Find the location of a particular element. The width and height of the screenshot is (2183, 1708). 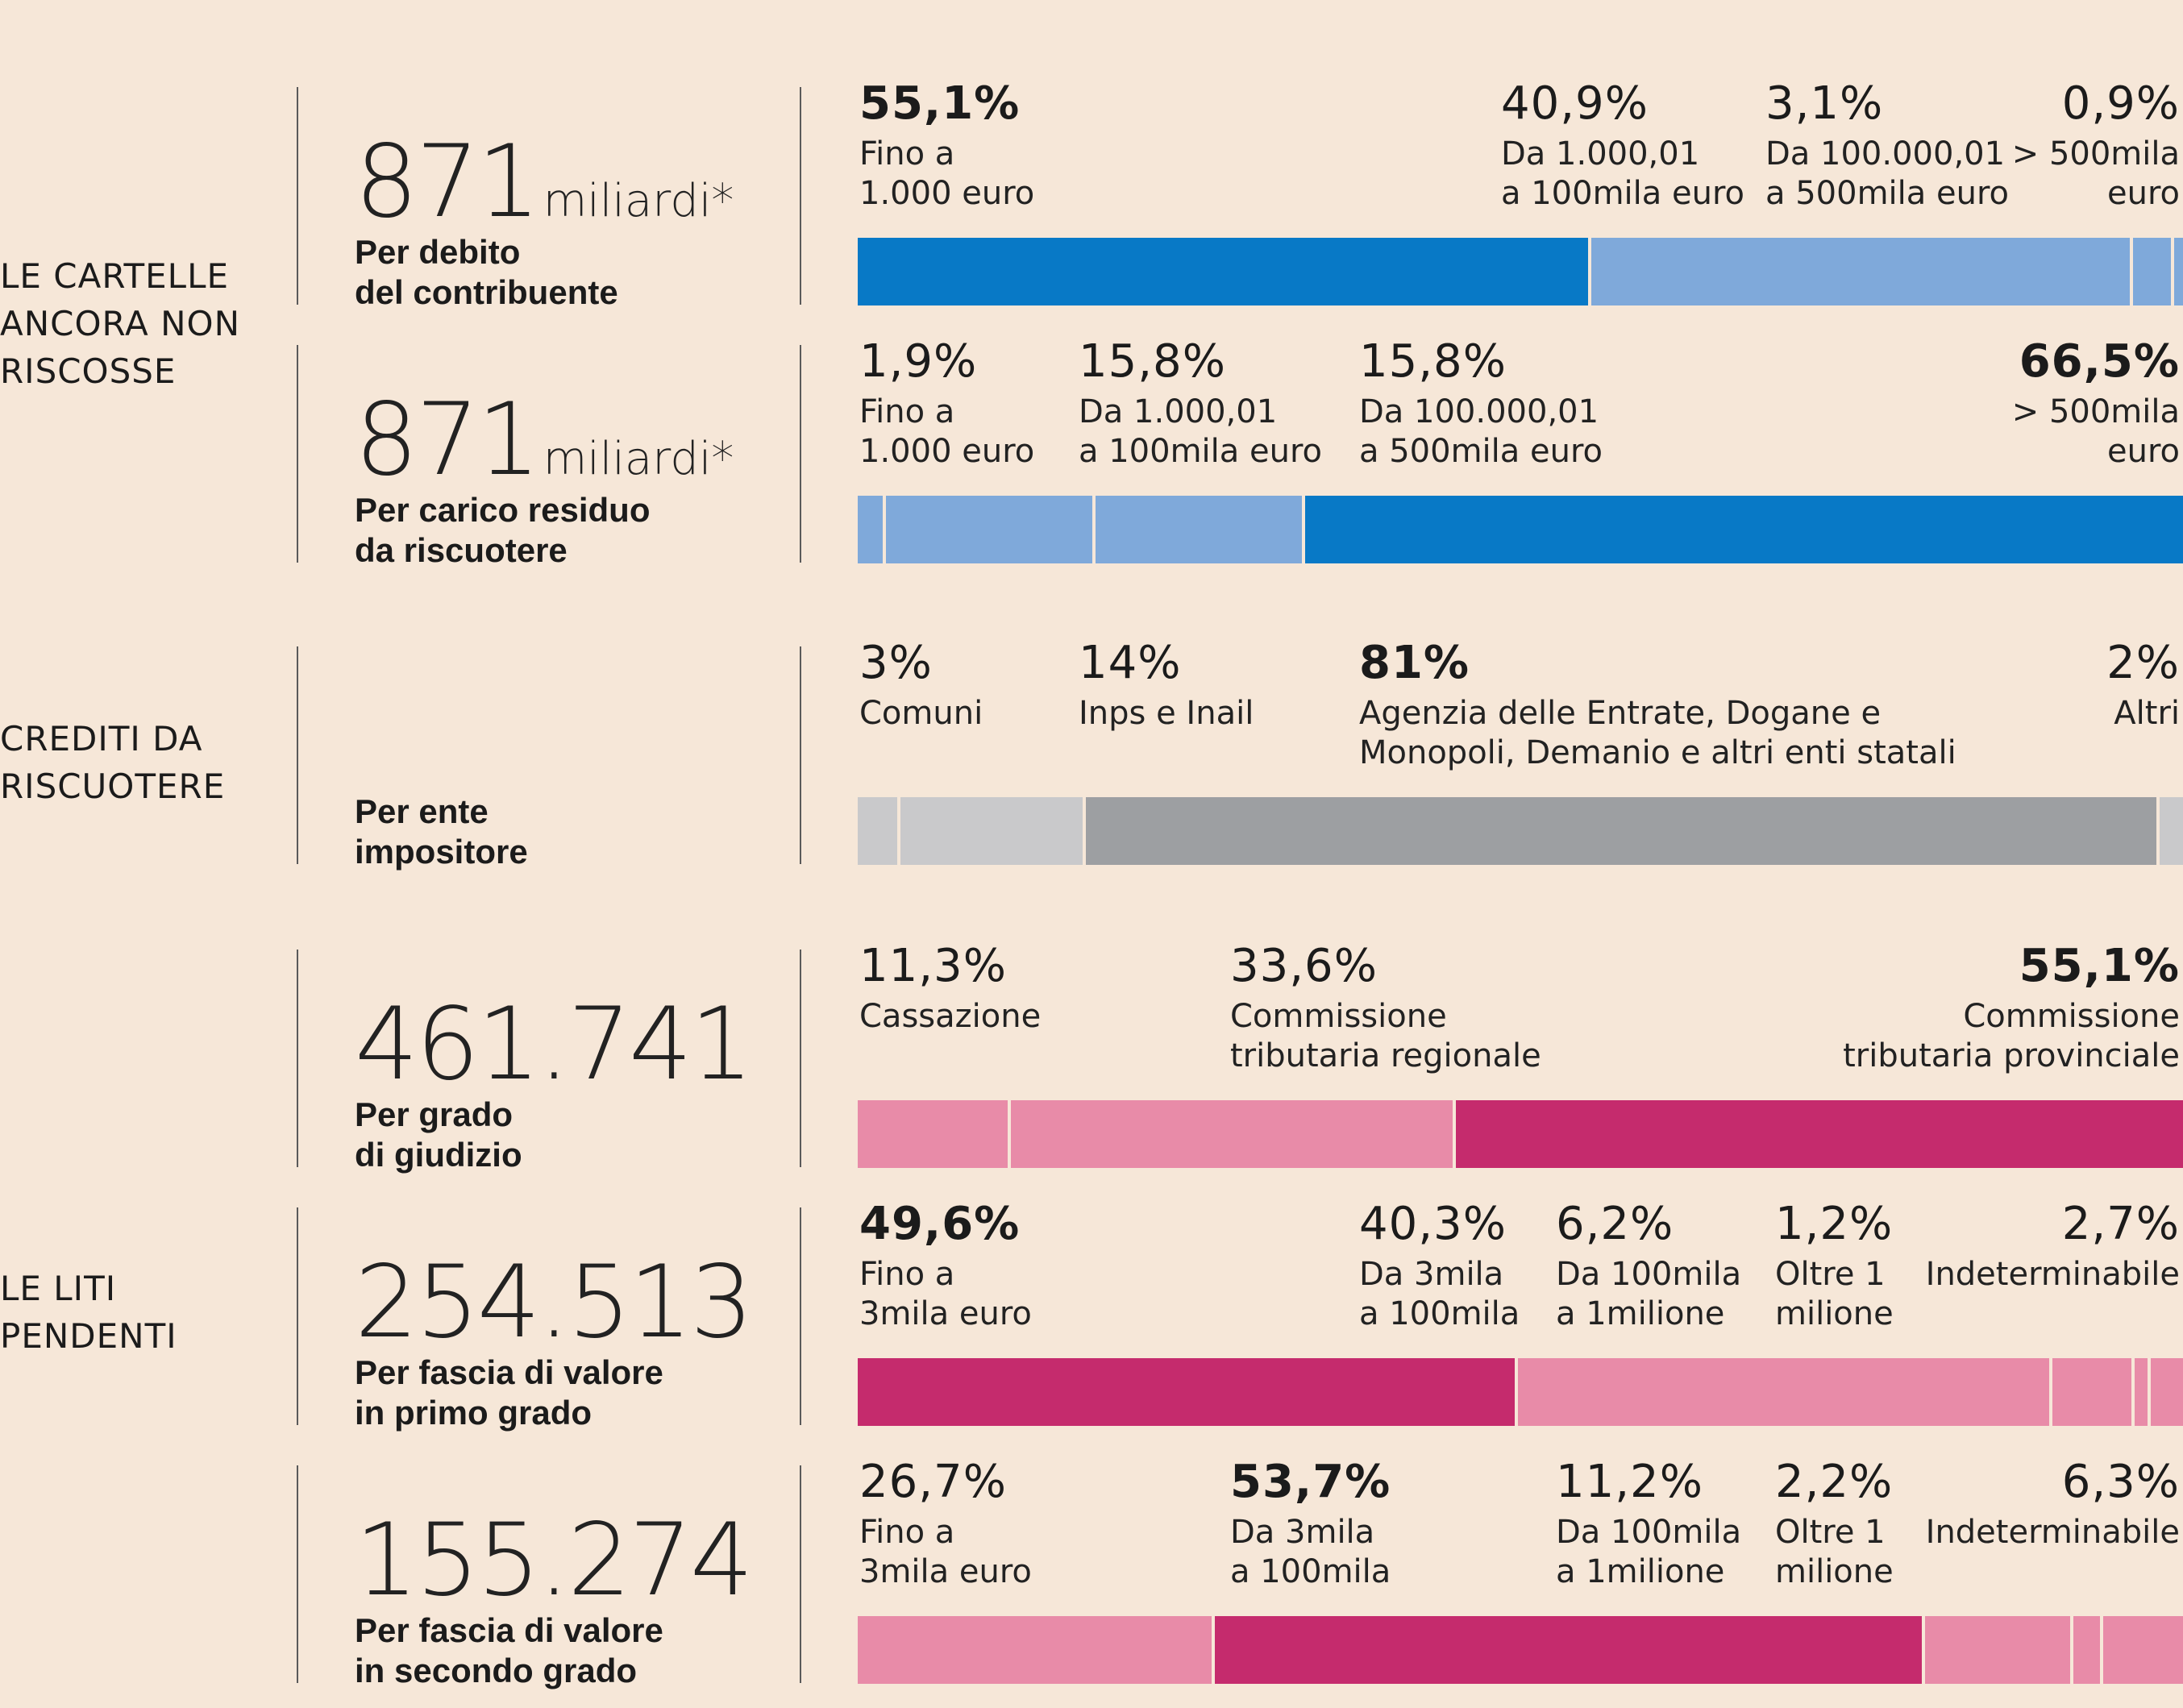

segment-percent: 14% is located at coordinates (1131, 663).